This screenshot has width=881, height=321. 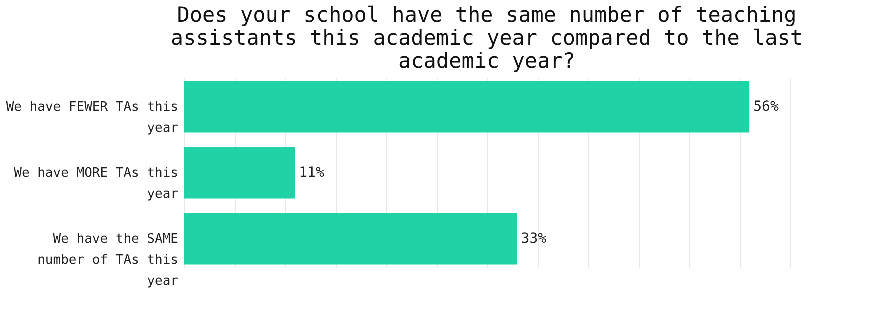 What do you see at coordinates (92, 118) in the screenshot?
I see `y-tick-label: We have FEWER TAs this year` at bounding box center [92, 118].